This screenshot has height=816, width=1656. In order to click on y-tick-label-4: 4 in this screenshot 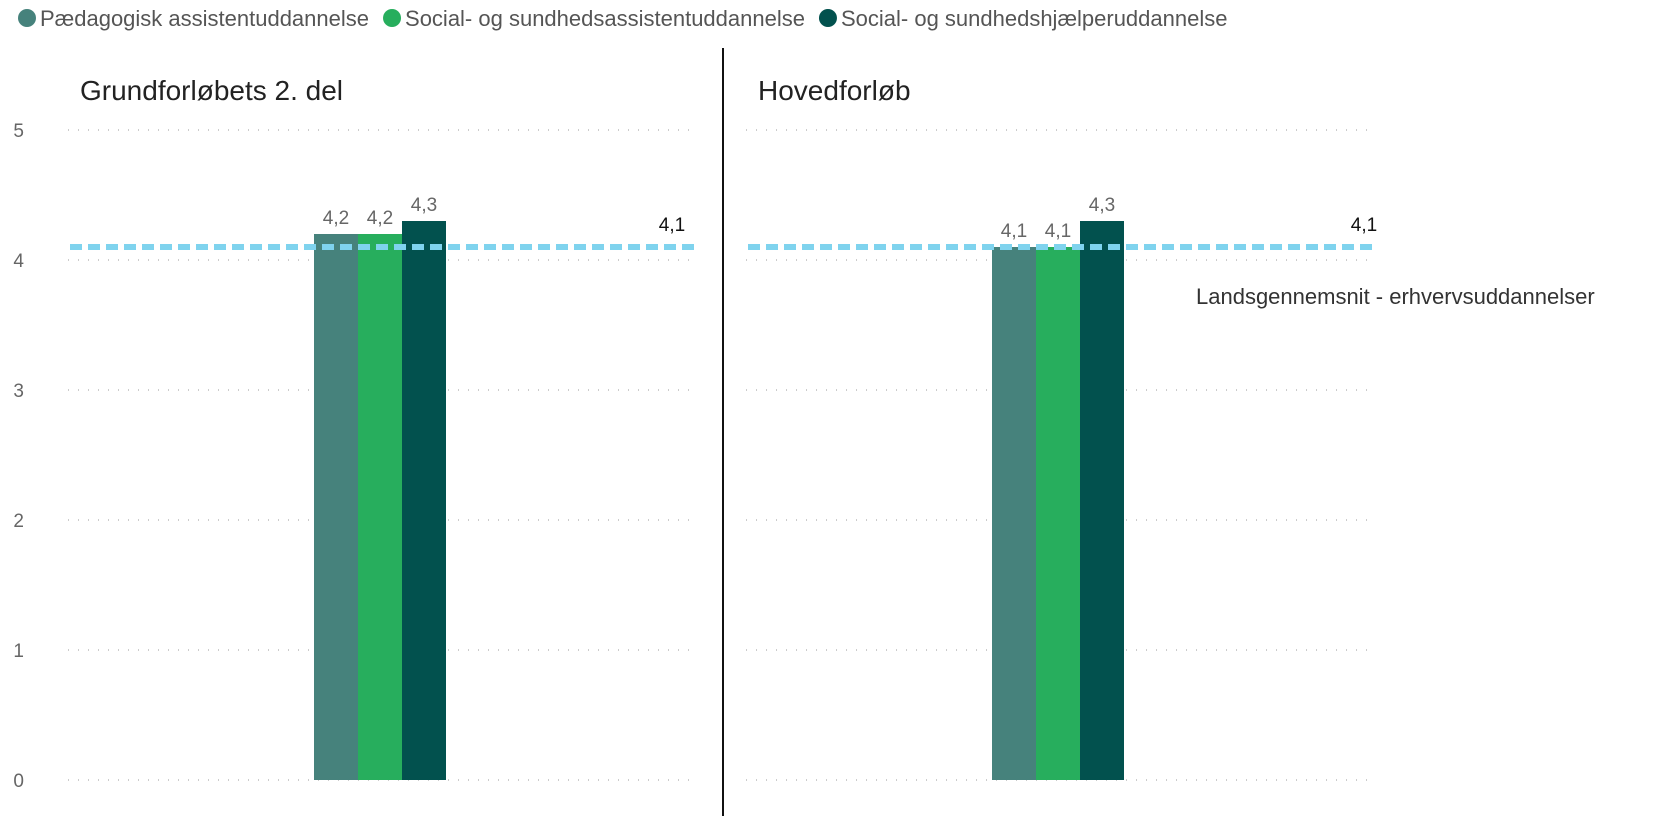, I will do `click(18, 261)`.